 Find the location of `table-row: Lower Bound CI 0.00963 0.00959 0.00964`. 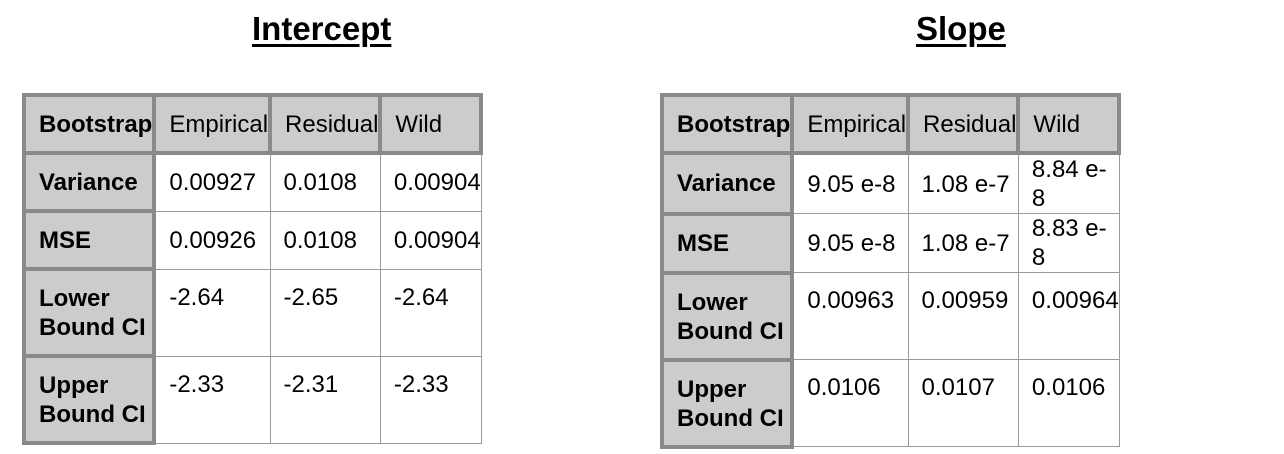

table-row: Lower Bound CI 0.00963 0.00959 0.00964 is located at coordinates (889, 316).